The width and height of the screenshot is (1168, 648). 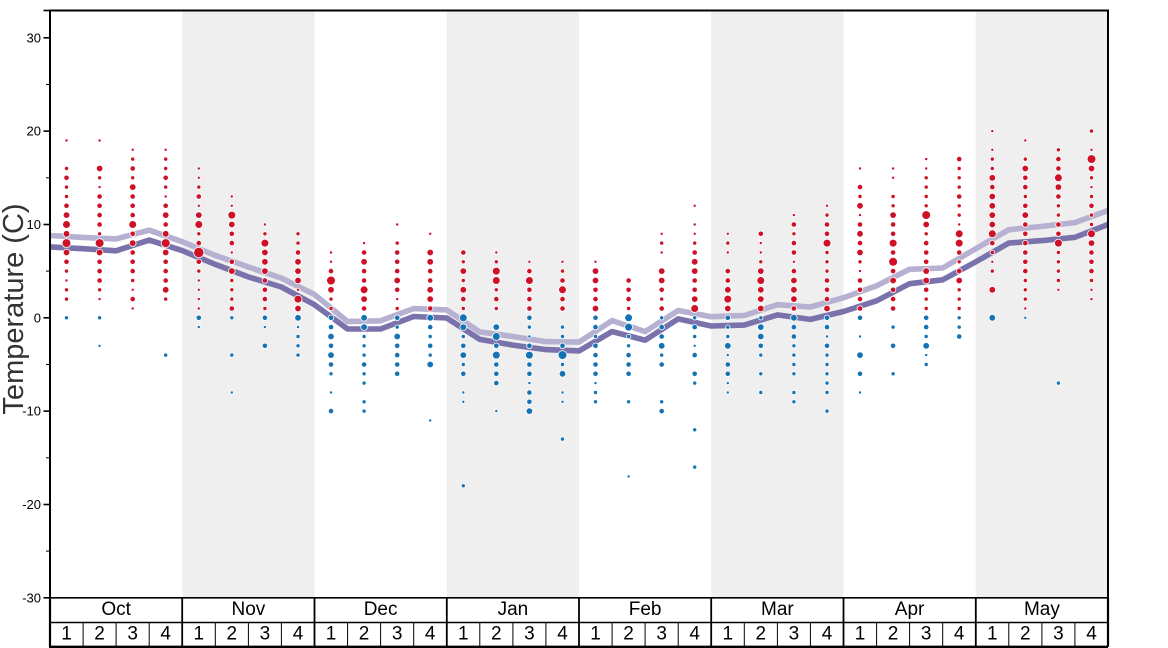 I want to click on svg-text: 20, so click(x=34, y=131).